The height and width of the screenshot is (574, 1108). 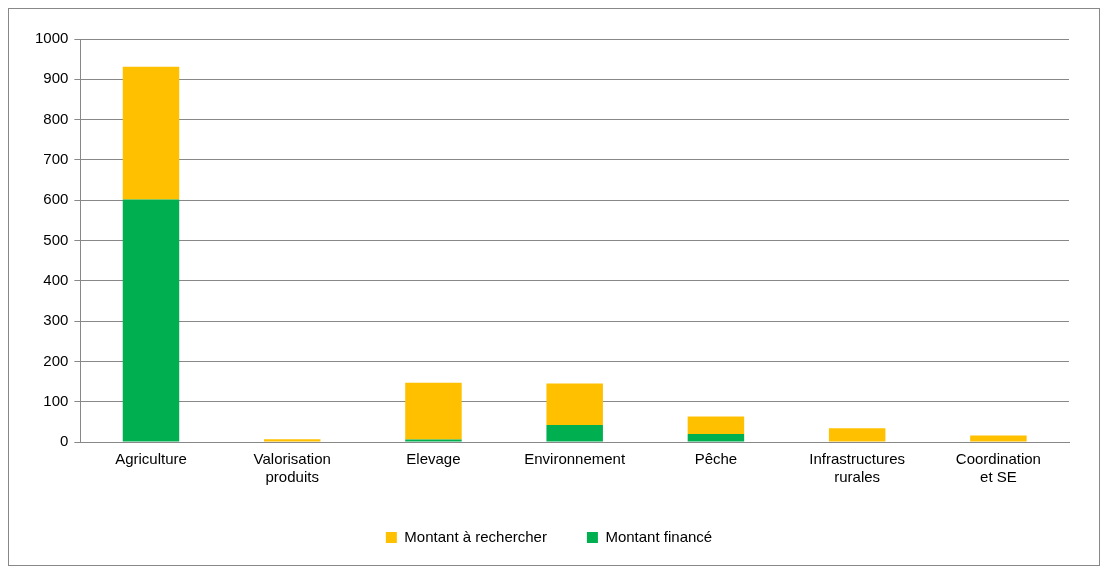 I want to click on y-tick-label: 300, so click(x=56, y=320).